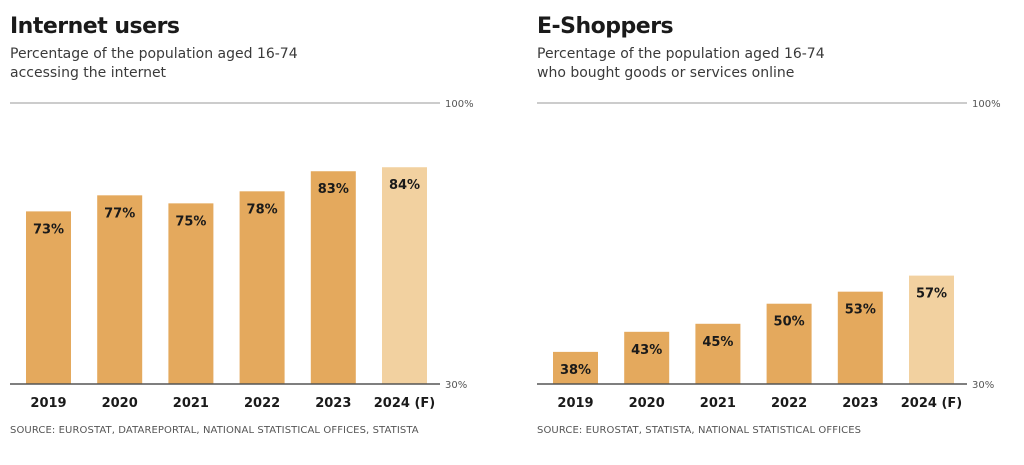 This screenshot has height=465, width=1024. Describe the element at coordinates (95, 26) in the screenshot. I see `chart-title: Internet users` at that location.